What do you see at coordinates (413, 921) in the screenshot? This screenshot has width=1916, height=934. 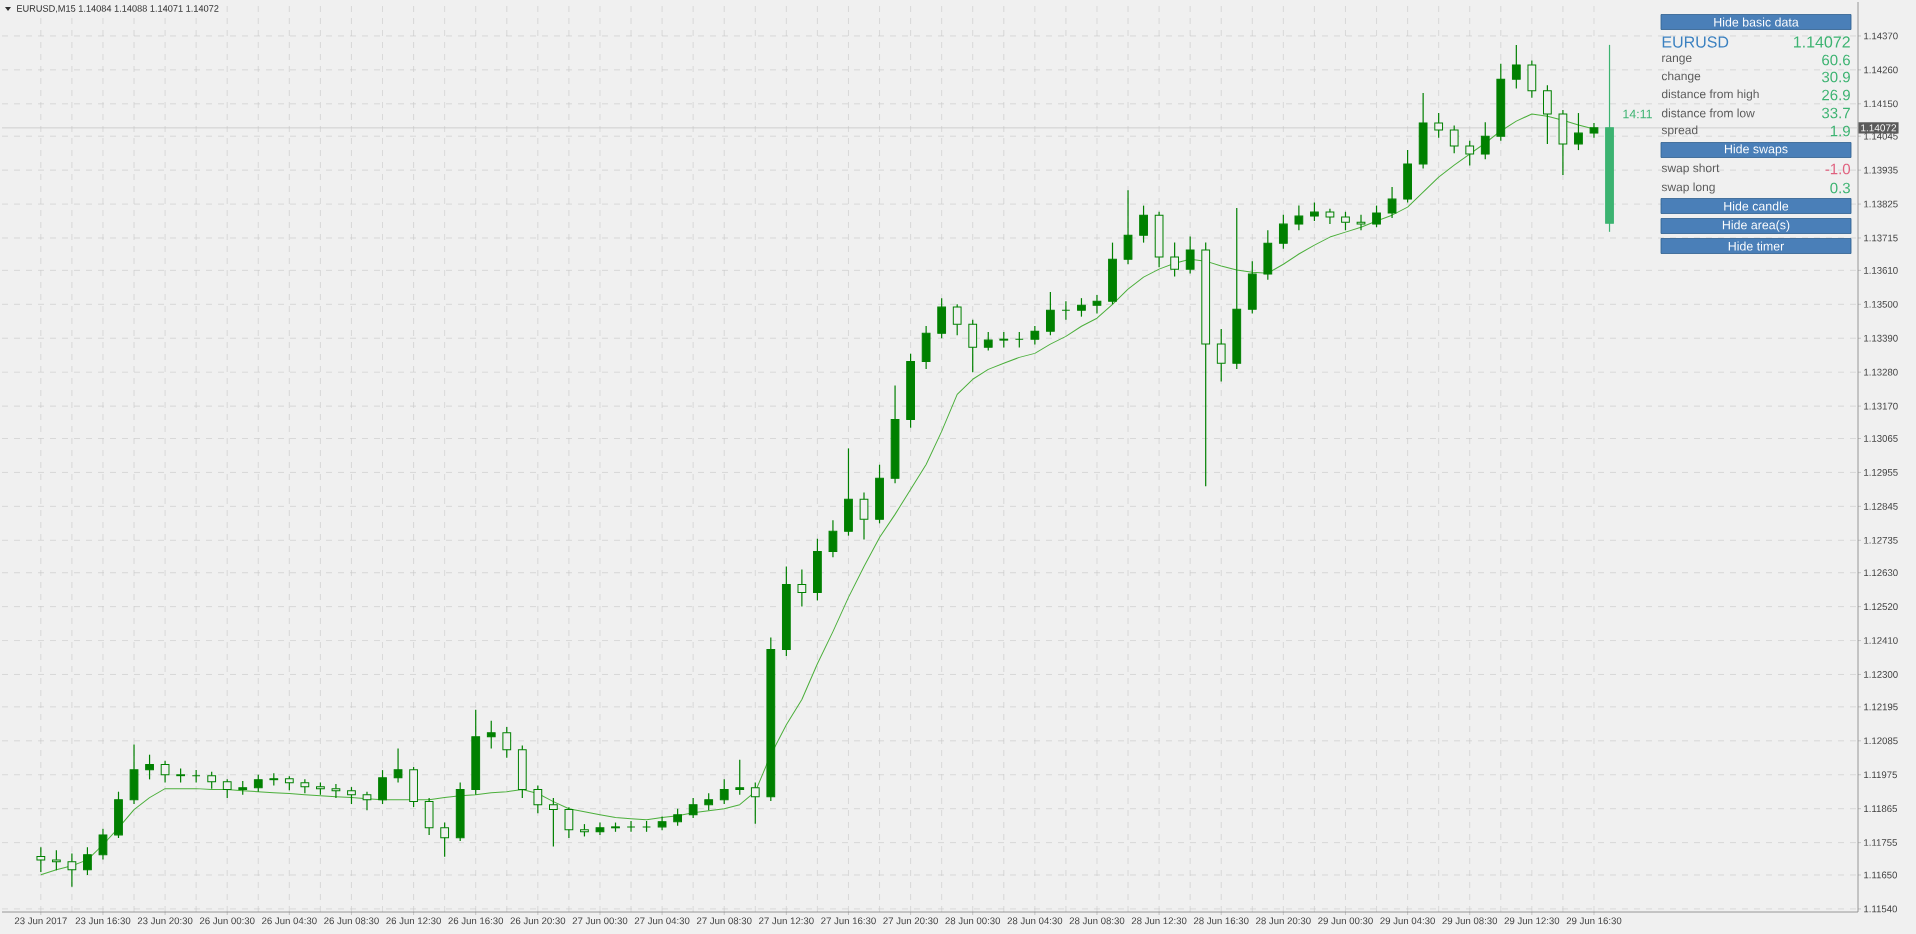 I see `x-tick-label: 26 Jun 12:30` at bounding box center [413, 921].